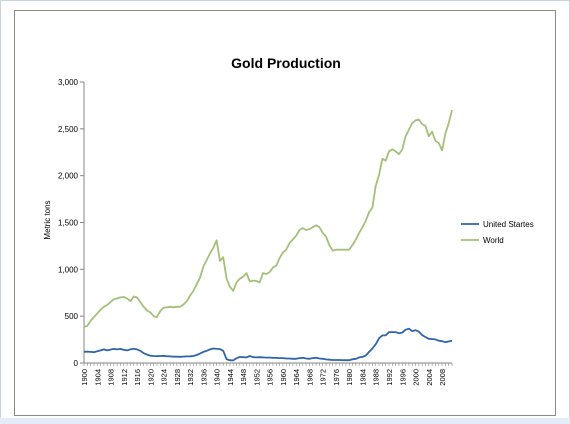  Describe the element at coordinates (111, 377) in the screenshot. I see `x-tick-label: 1908` at that location.